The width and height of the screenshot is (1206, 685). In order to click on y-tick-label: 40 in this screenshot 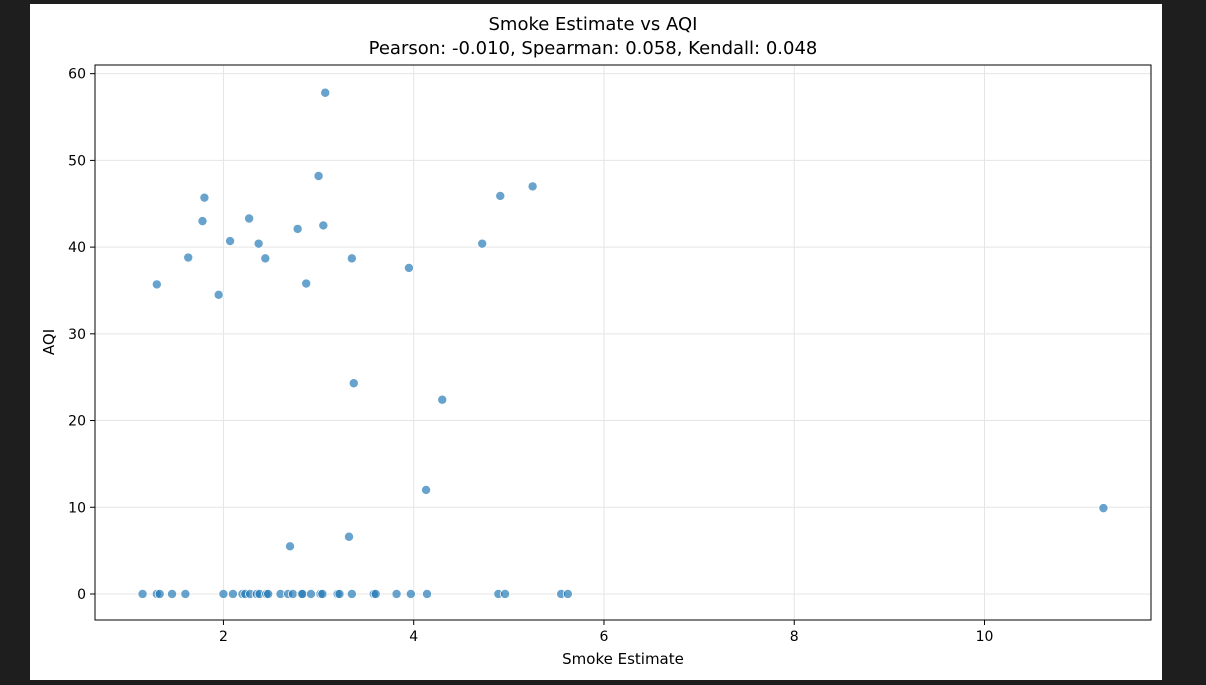, I will do `click(77, 248)`.